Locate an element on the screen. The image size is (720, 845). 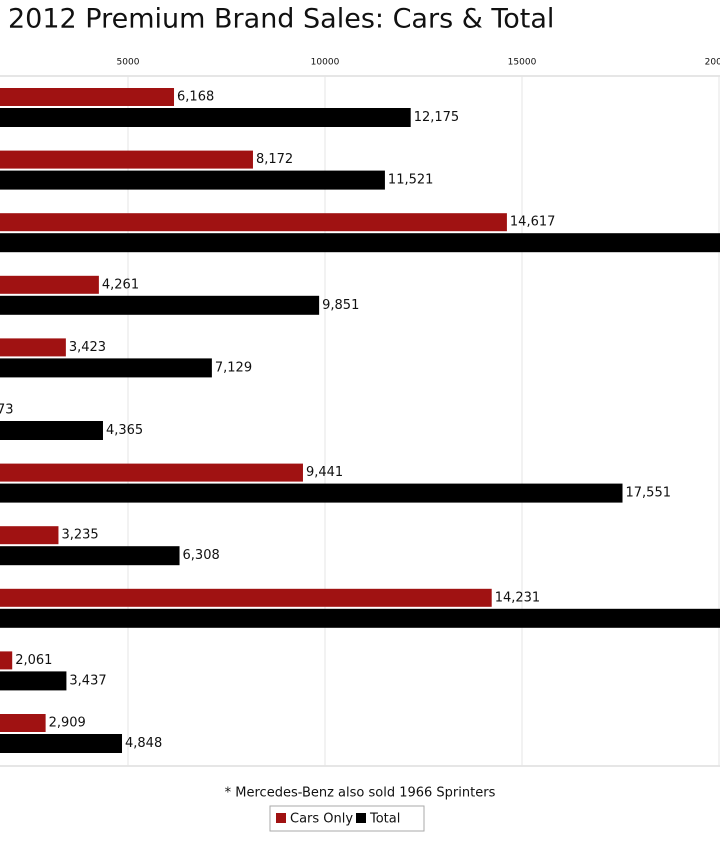
value-label: 1,073 is located at coordinates (6, 410).